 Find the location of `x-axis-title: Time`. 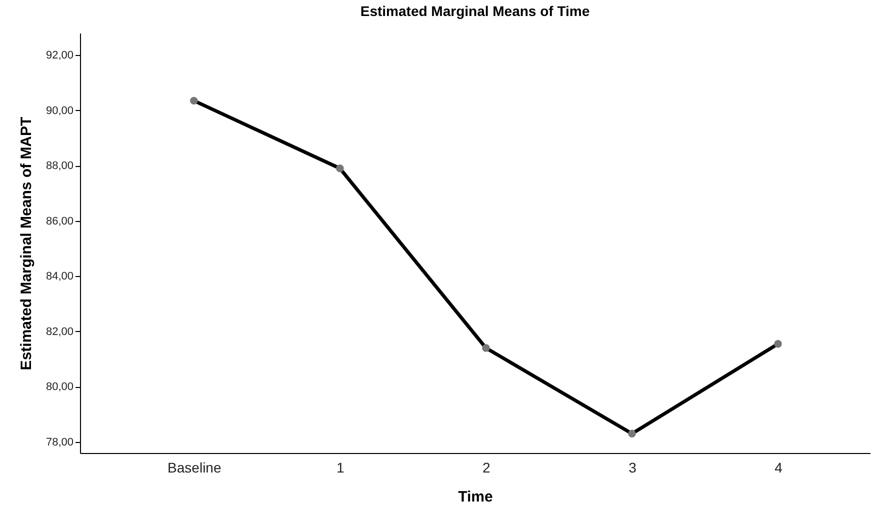

x-axis-title: Time is located at coordinates (475, 497).